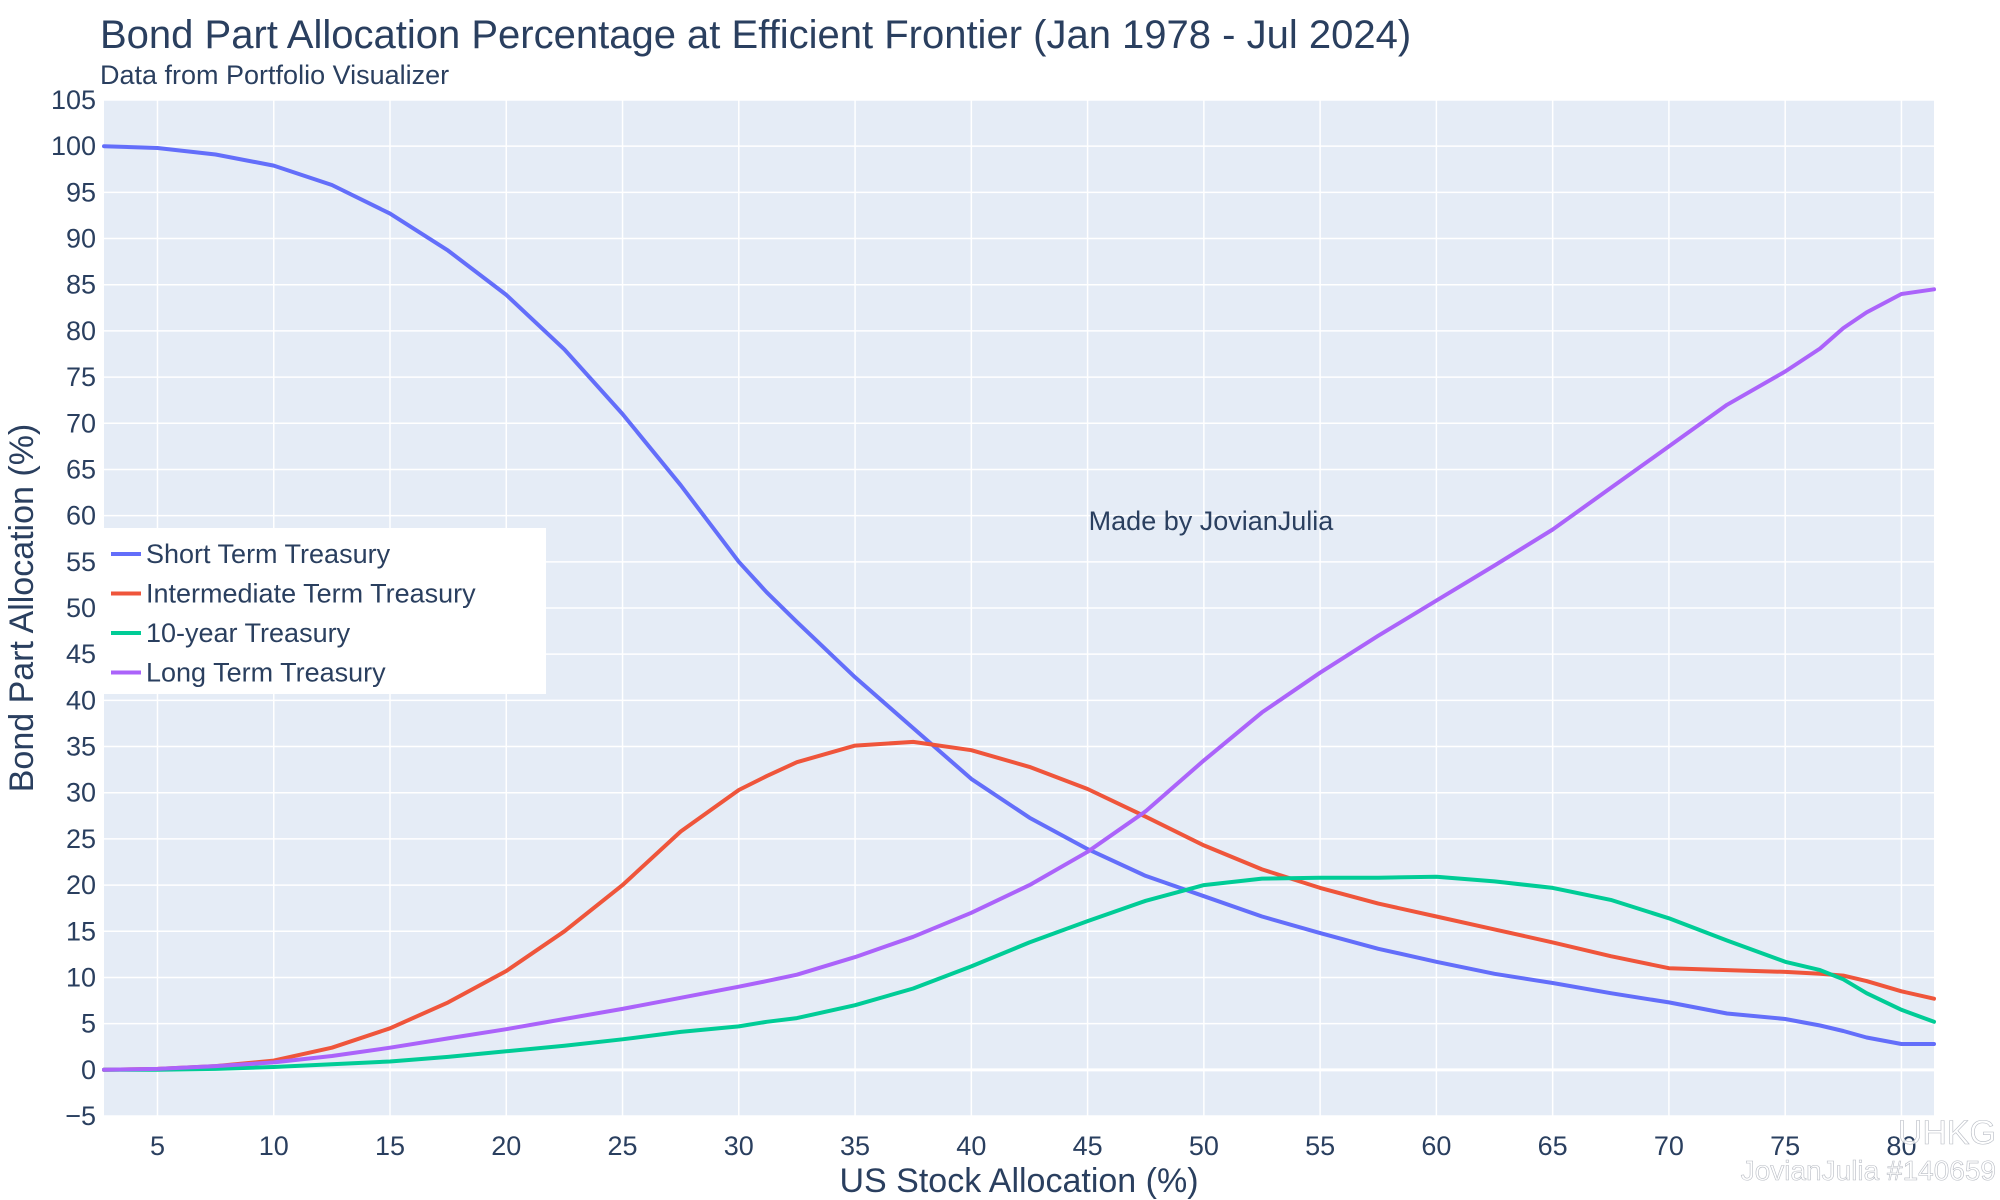 The height and width of the screenshot is (1200, 2000). Describe the element at coordinates (80, 1116) in the screenshot. I see `y-tick-label: −5` at that location.